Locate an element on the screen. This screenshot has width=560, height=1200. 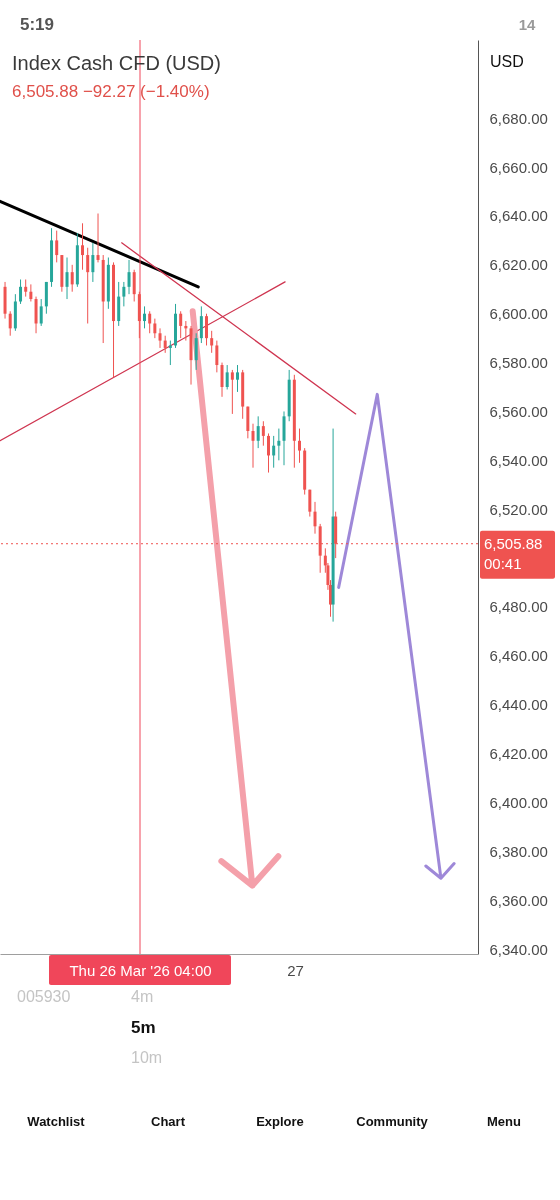
y-tick-label: 6,560.00 is located at coordinates (518, 411).